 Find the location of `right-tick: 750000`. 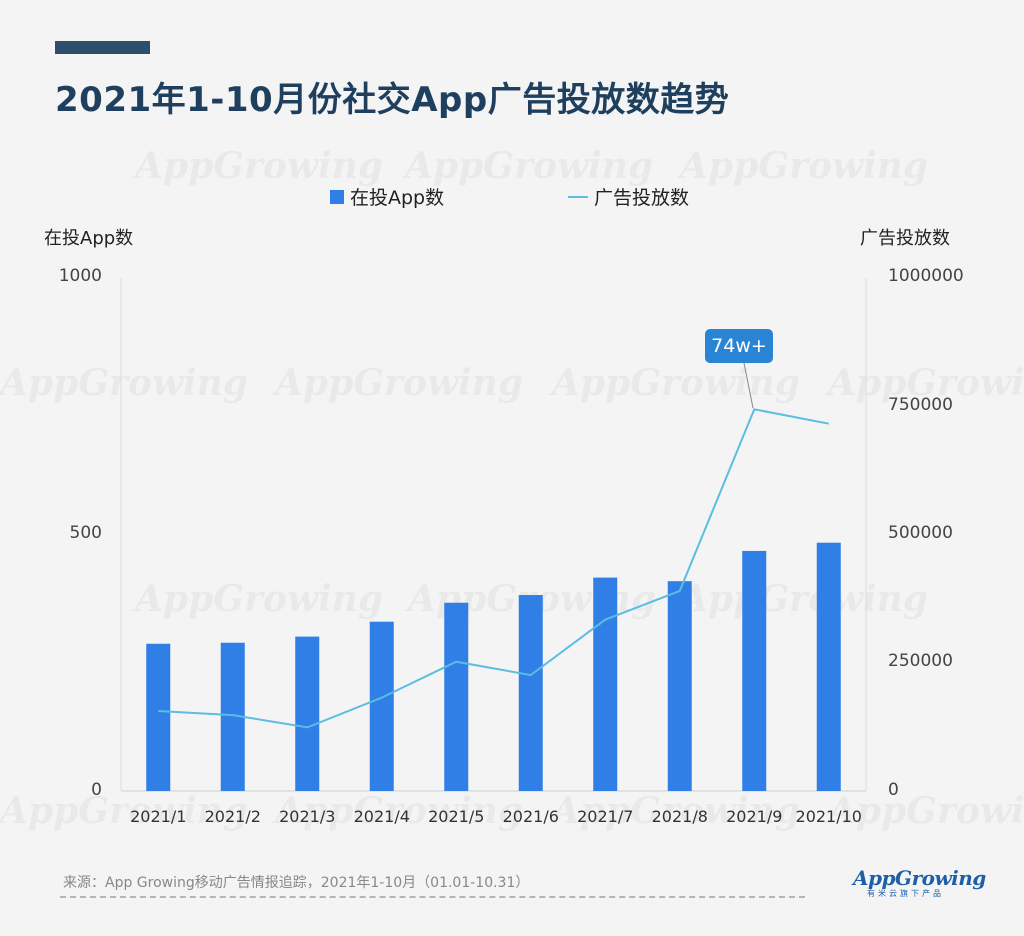

right-tick: 750000 is located at coordinates (920, 405).